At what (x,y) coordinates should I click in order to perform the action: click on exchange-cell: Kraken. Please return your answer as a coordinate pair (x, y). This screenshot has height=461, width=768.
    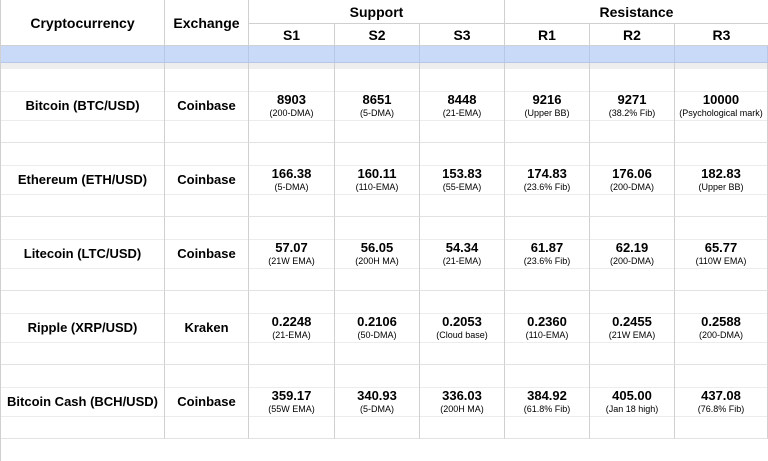
    Looking at the image, I should click on (207, 328).